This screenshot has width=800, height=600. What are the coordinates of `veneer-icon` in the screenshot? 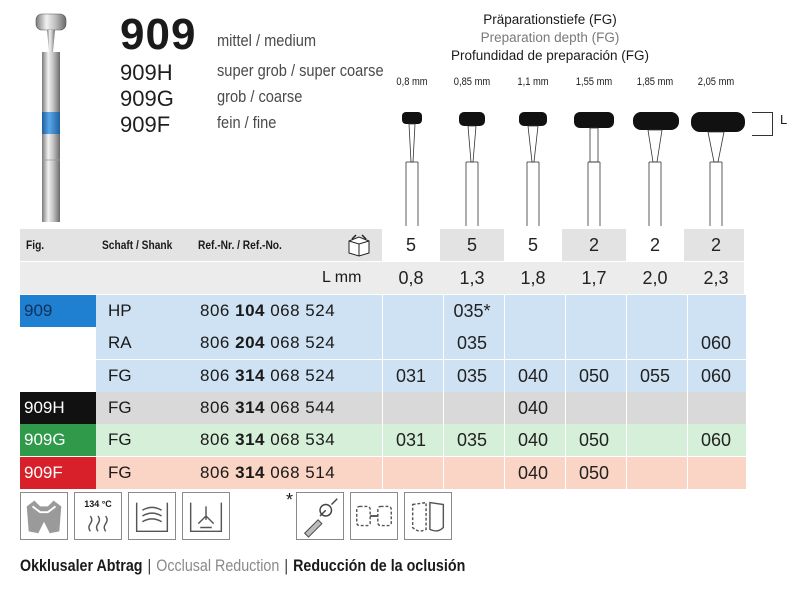 It's located at (428, 516).